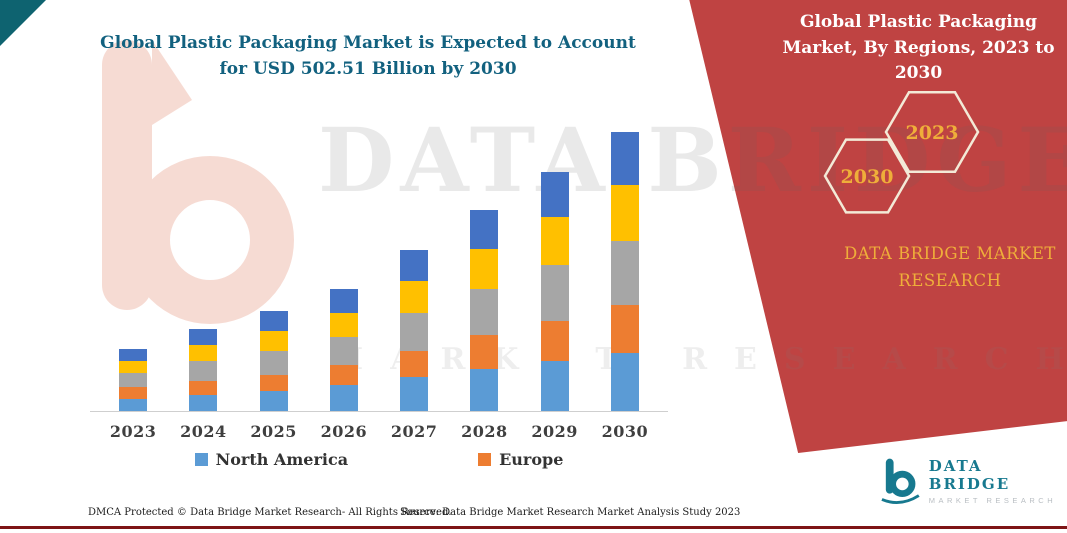 Image resolution: width=1067 pixels, height=533 pixels. What do you see at coordinates (414, 431) in the screenshot?
I see `x-axis-label: 2027` at bounding box center [414, 431].